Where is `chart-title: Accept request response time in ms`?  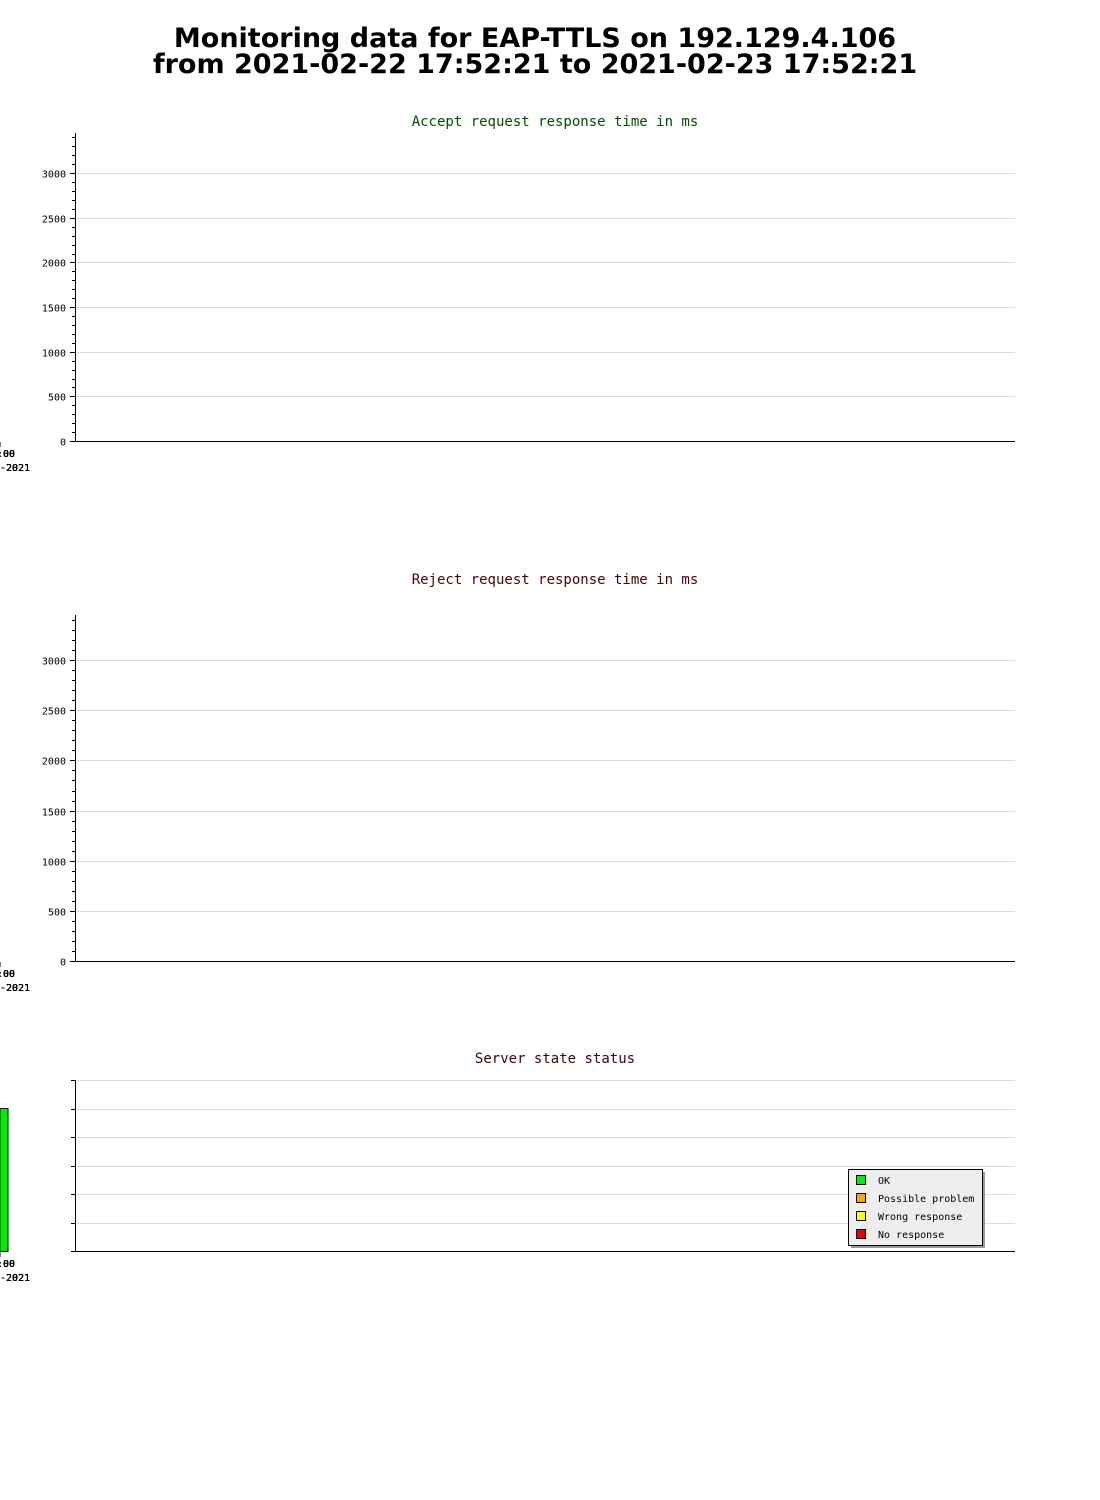
chart-title: Accept request response time in ms is located at coordinates (555, 122).